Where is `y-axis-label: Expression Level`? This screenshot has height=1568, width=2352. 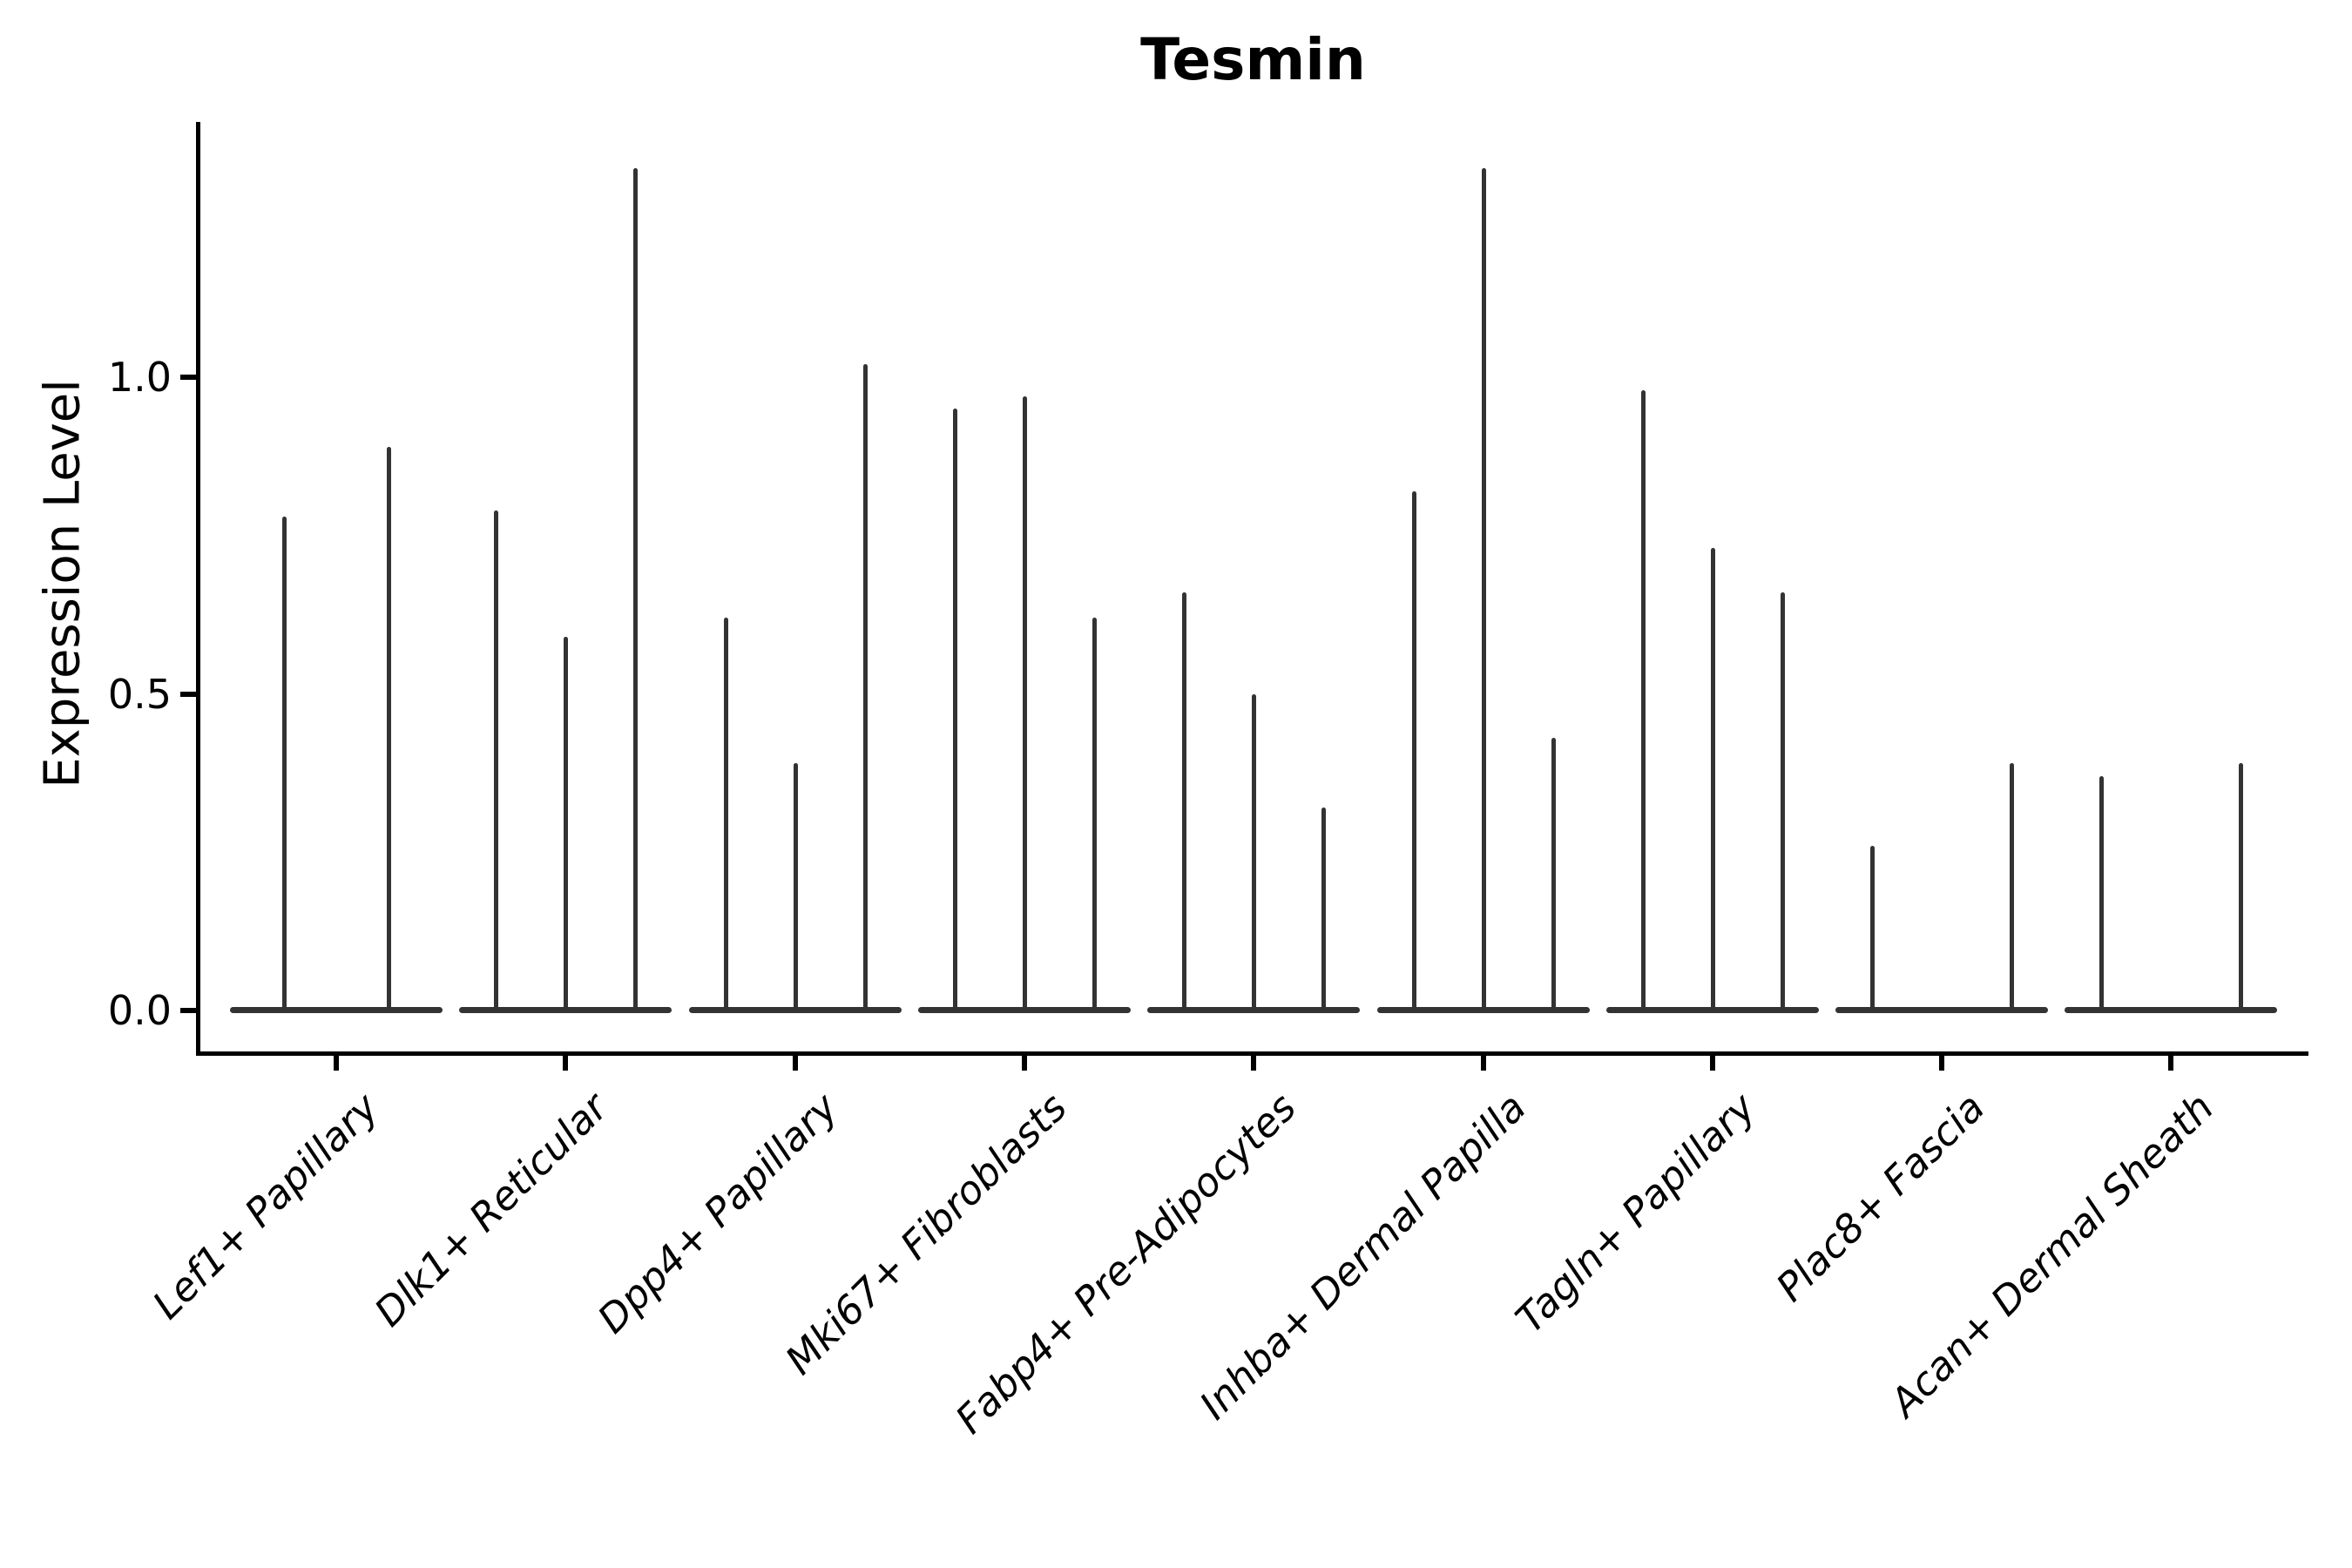
y-axis-label: Expression Level is located at coordinates (62, 583).